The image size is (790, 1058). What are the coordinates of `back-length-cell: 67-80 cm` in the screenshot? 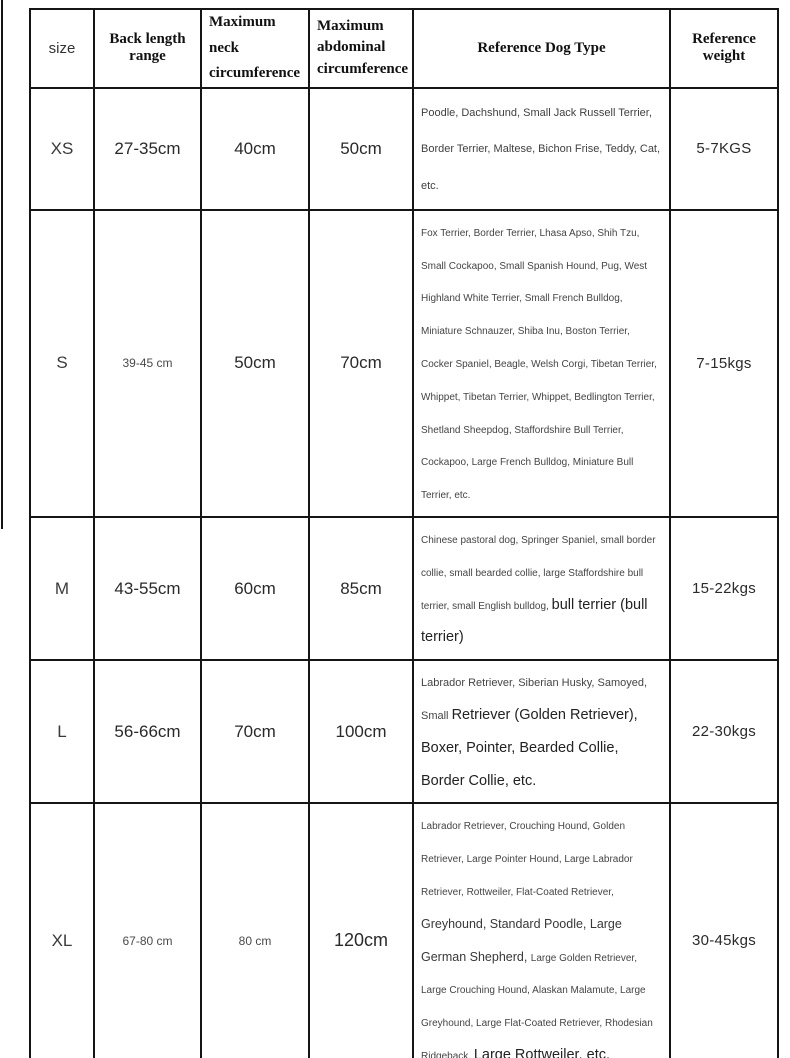 It's located at (147, 930).